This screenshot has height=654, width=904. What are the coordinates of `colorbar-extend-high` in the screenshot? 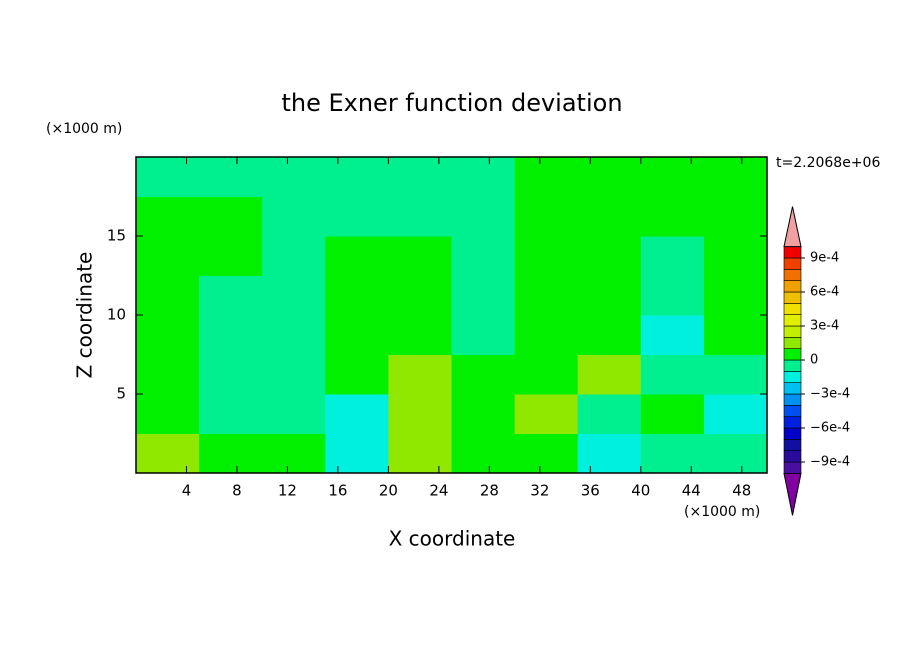 It's located at (792, 227).